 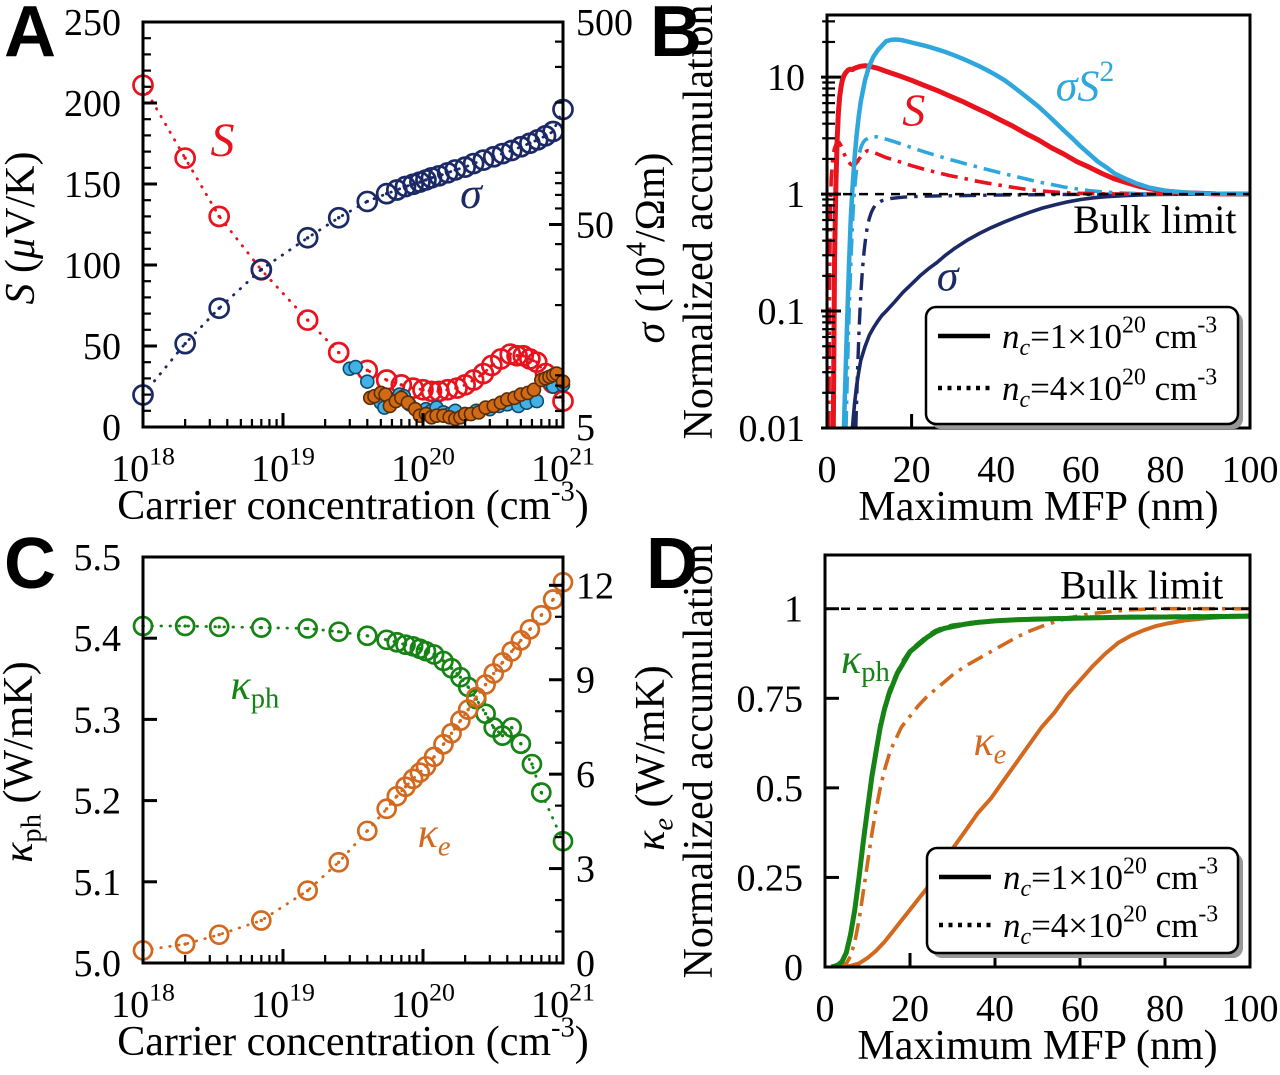 What do you see at coordinates (1165, 1009) in the screenshot?
I see `x-tick-label: 80` at bounding box center [1165, 1009].